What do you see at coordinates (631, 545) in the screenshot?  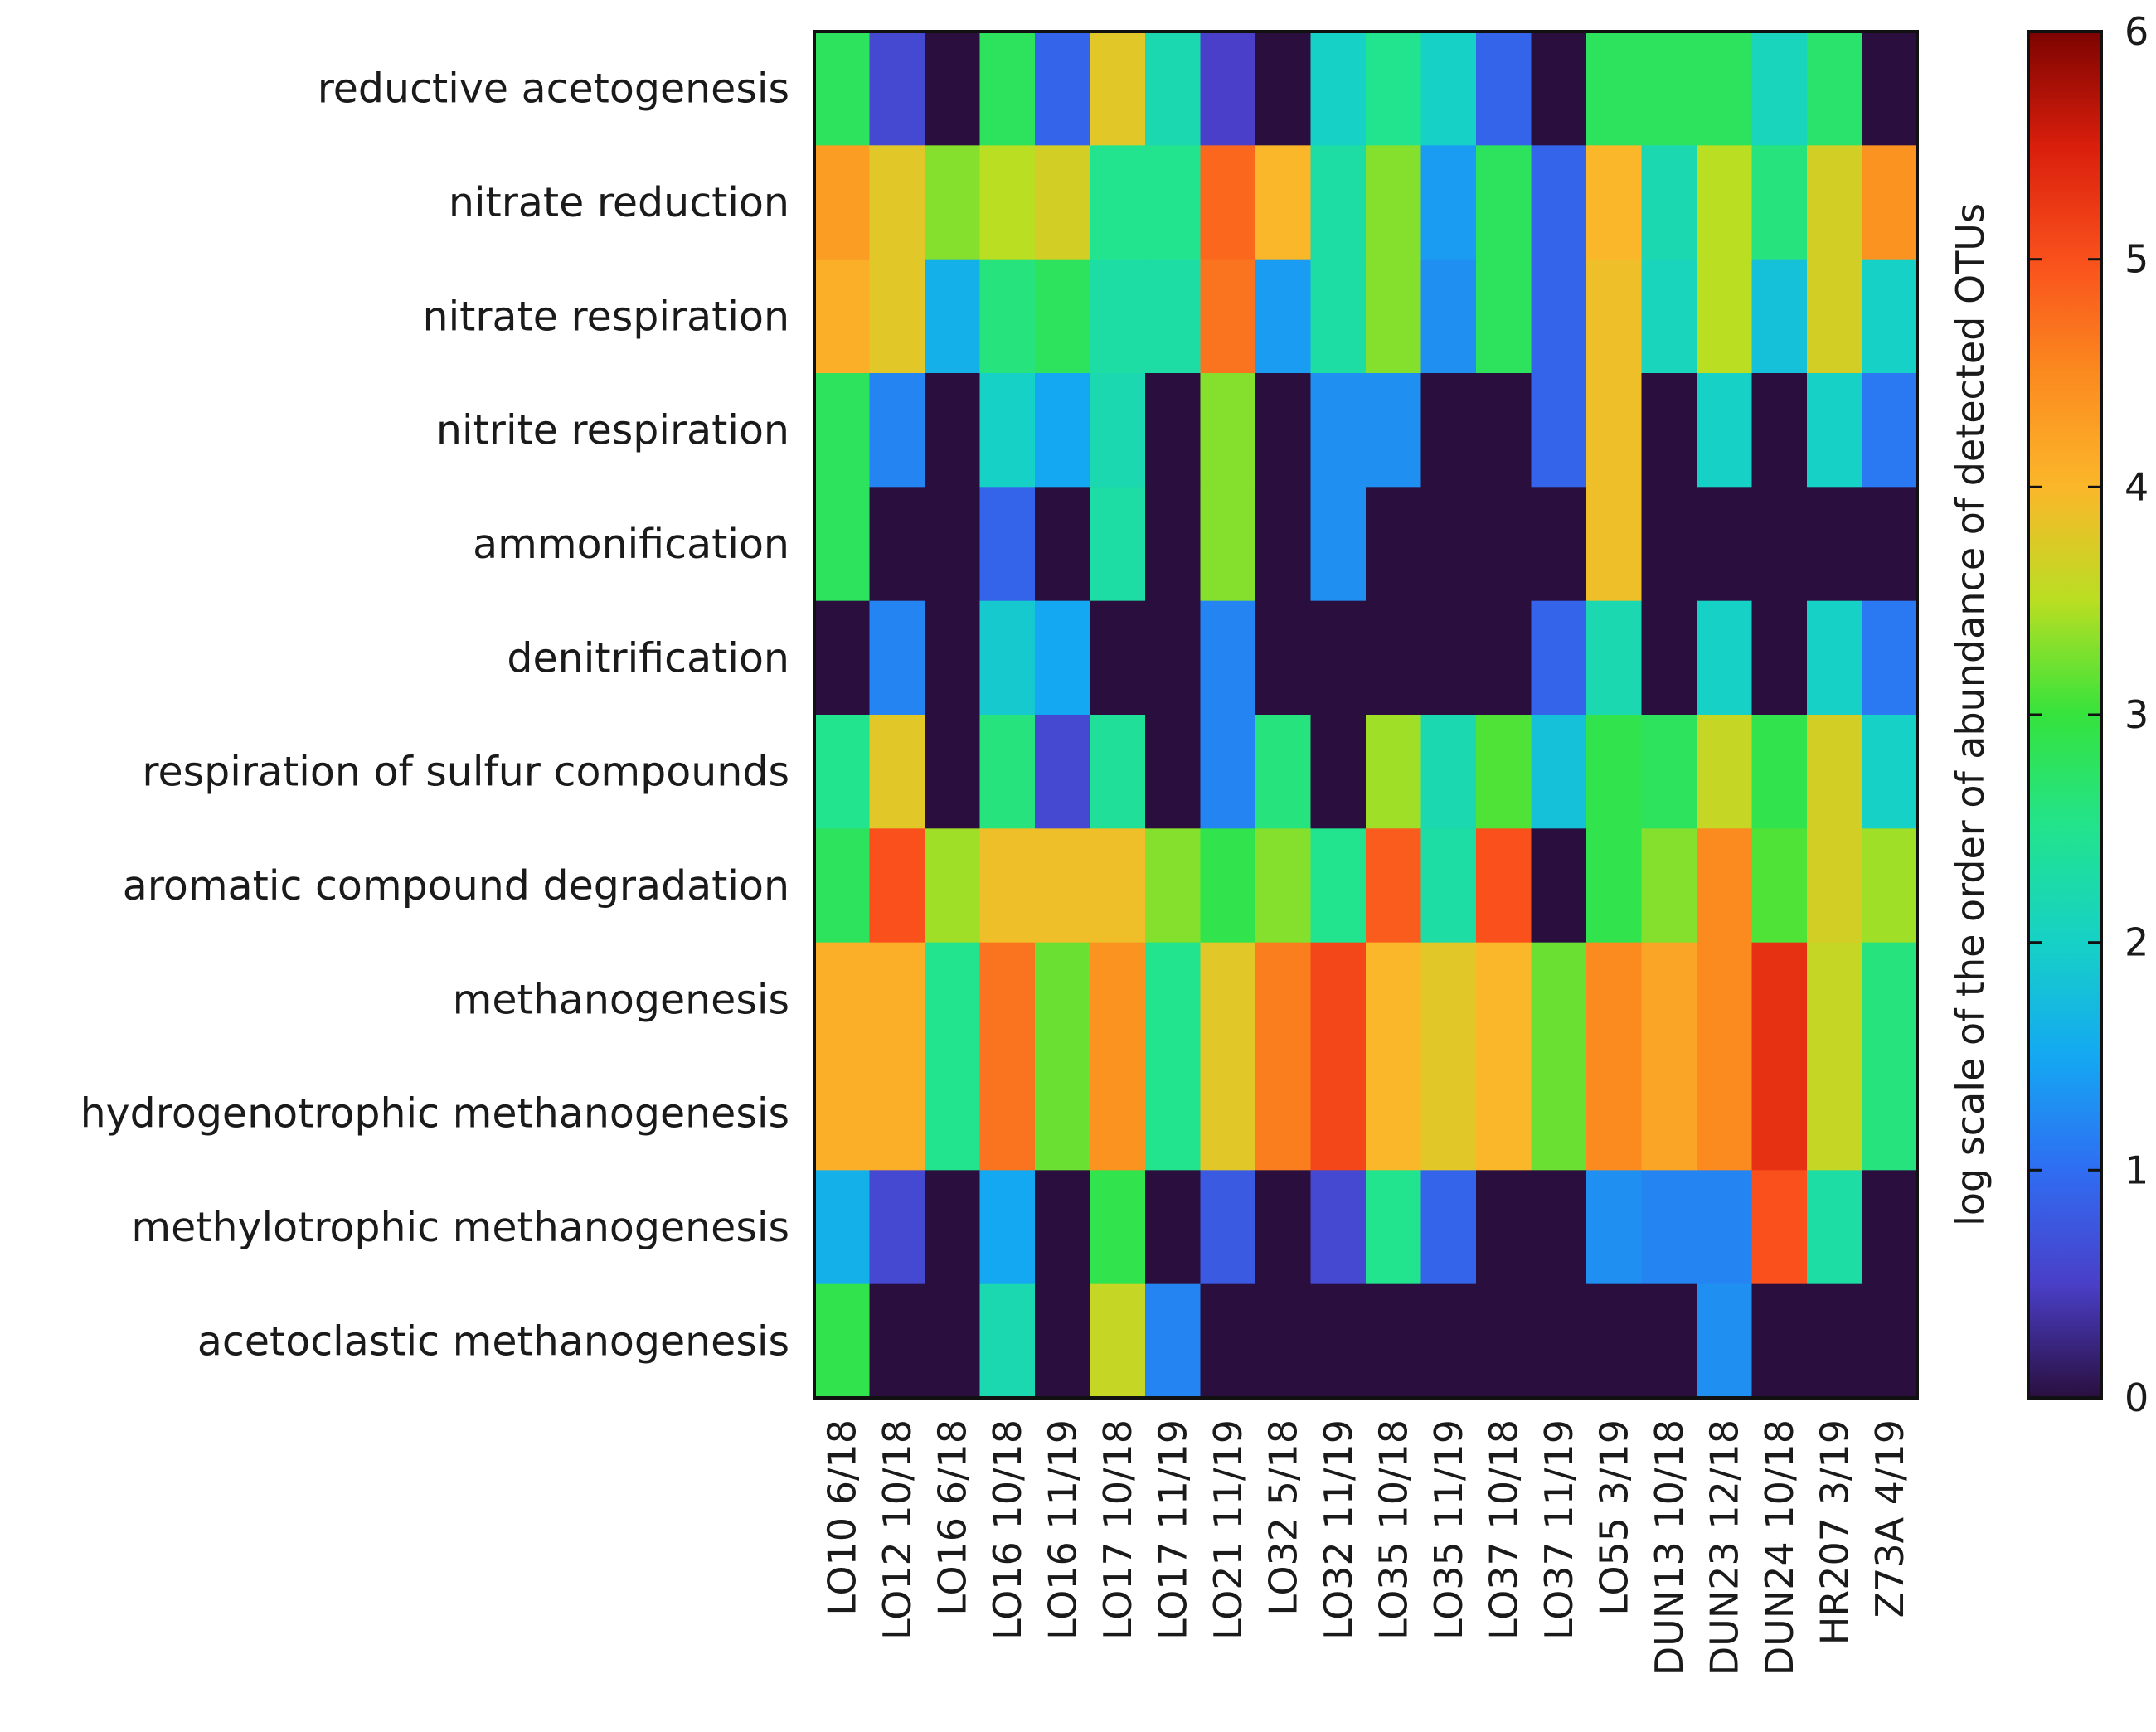 I see `row-label: ammonification` at bounding box center [631, 545].